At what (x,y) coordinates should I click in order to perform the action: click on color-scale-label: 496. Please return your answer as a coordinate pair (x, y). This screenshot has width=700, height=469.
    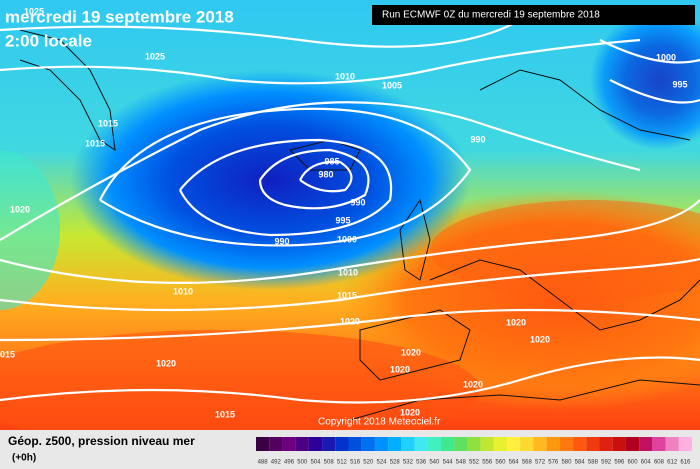
    Looking at the image, I should click on (289, 463).